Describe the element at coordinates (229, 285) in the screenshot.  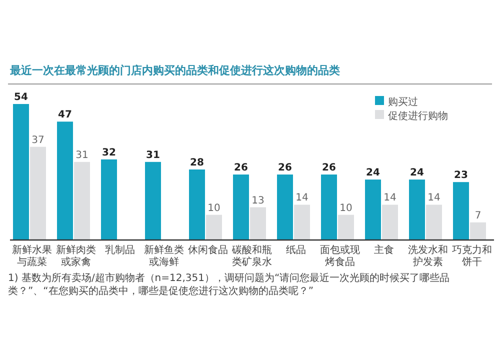
I see `text: 1) 基数为所有卖场/超市购物者（n=12,351），调研问题为“请问您最近一次光顾的时候买了哪些品类？”、“在您购买的品类中，哪些是促使您进行这次购物的品类呢？”` at that location.